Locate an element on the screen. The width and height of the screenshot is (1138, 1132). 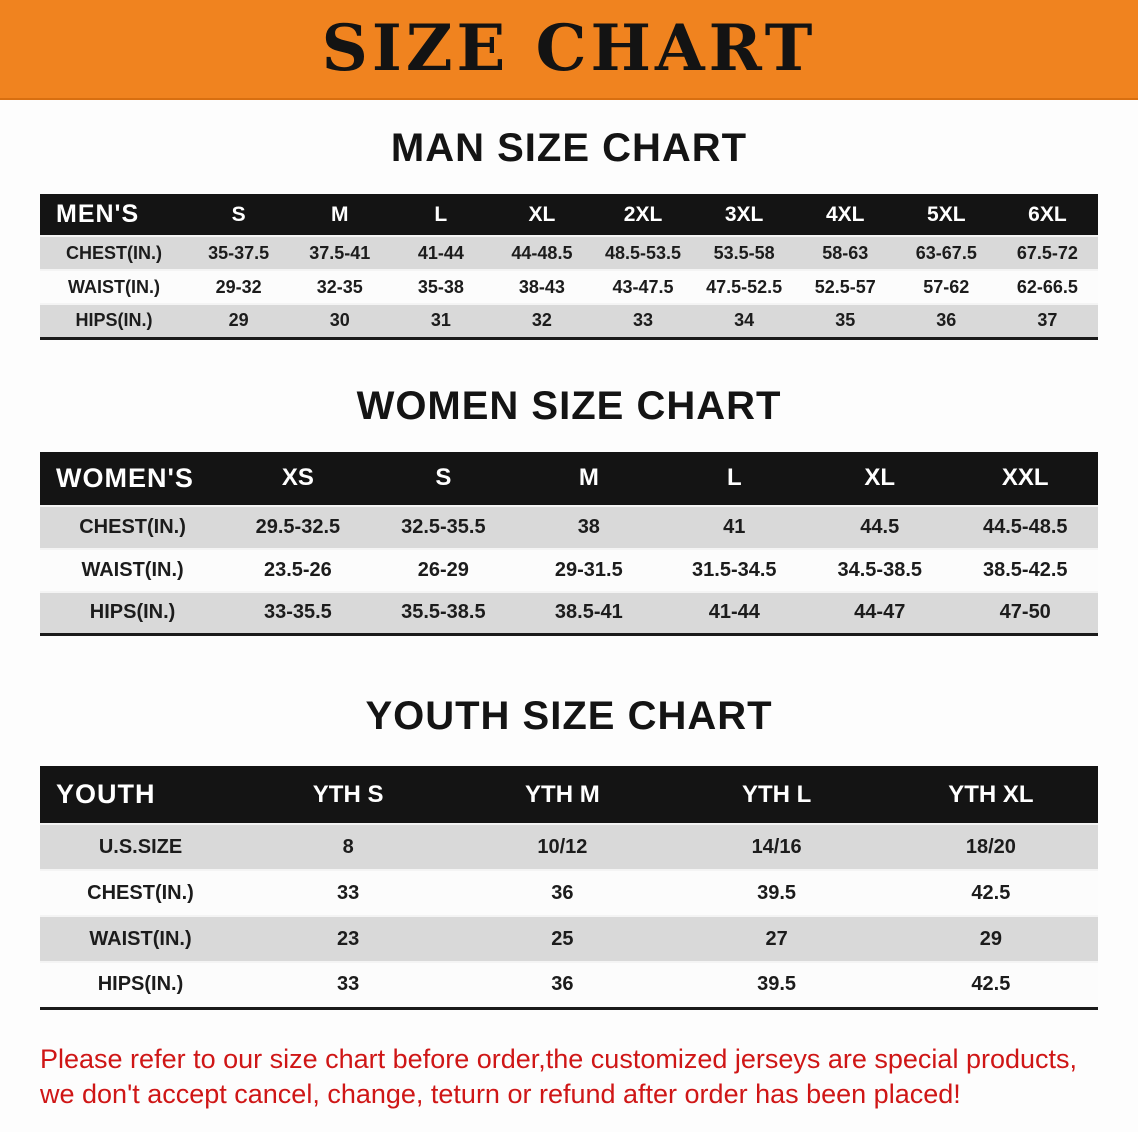
page-title: SIZE CHART is located at coordinates (569, 48).